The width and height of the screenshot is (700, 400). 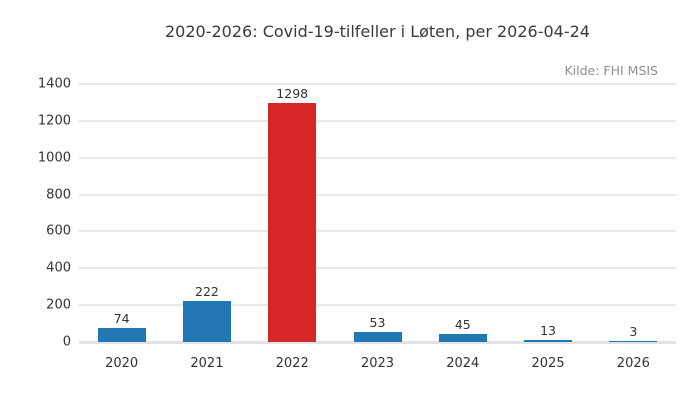 What do you see at coordinates (633, 332) in the screenshot?
I see `bar-value-label: 3` at bounding box center [633, 332].